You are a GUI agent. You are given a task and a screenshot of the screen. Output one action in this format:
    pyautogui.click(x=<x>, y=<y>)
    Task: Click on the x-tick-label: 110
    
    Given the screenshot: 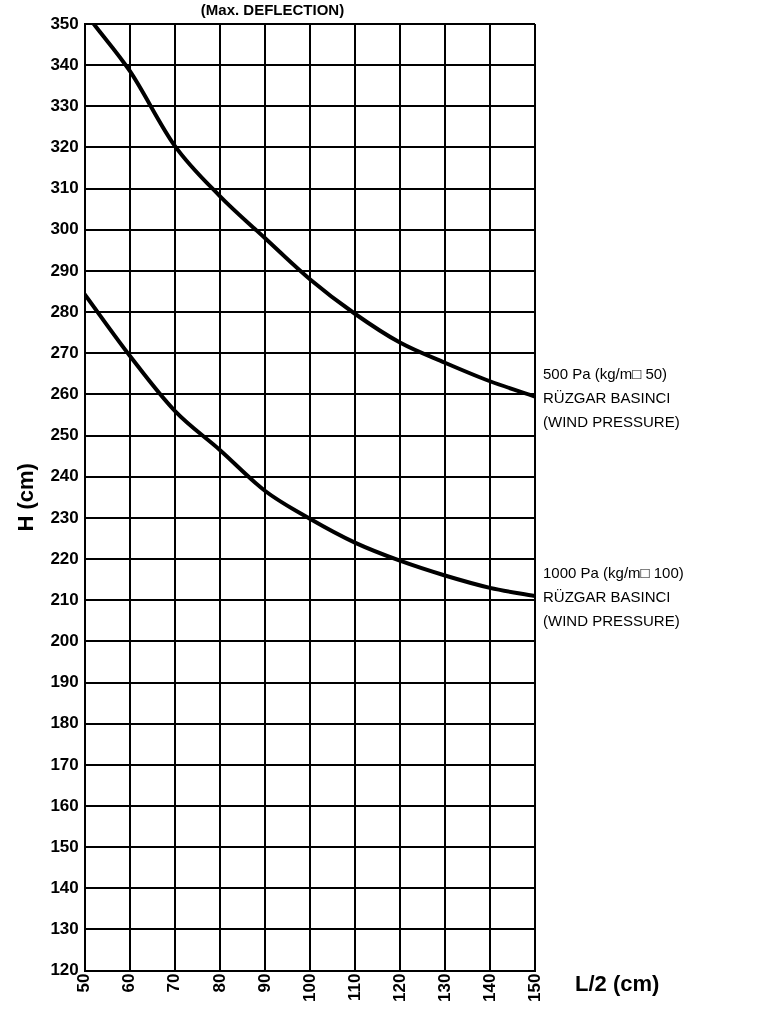 What is the action you would take?
    pyautogui.click(x=354, y=987)
    